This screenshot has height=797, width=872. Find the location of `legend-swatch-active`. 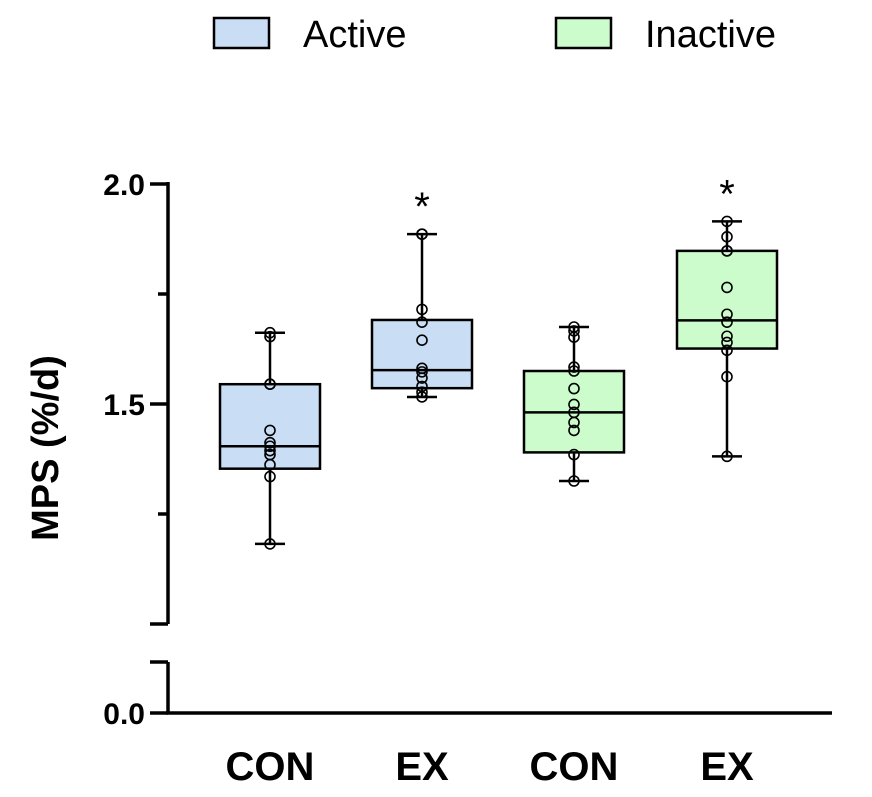

legend-swatch-active is located at coordinates (241, 33).